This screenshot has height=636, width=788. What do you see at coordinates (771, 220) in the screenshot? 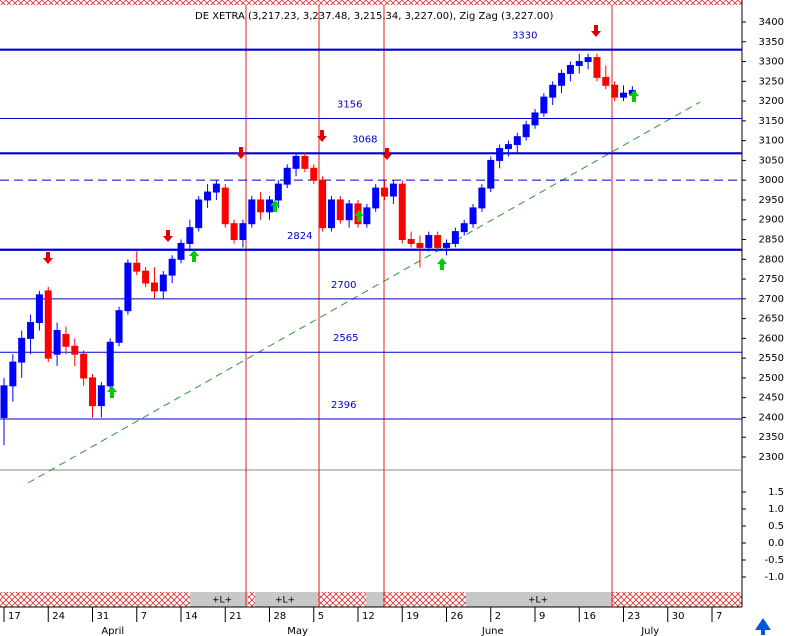
I see `y-tick-label: 2900` at bounding box center [771, 220].